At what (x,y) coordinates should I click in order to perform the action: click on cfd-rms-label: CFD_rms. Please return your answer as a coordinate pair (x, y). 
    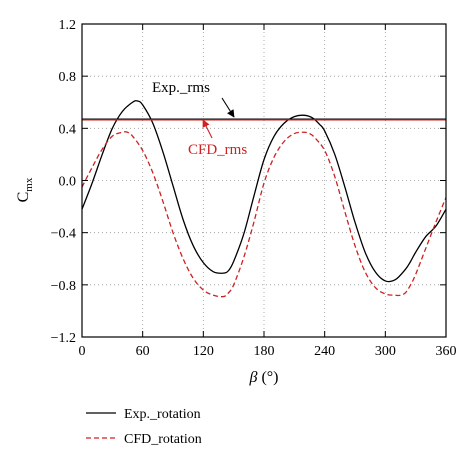
    Looking at the image, I should click on (217, 150).